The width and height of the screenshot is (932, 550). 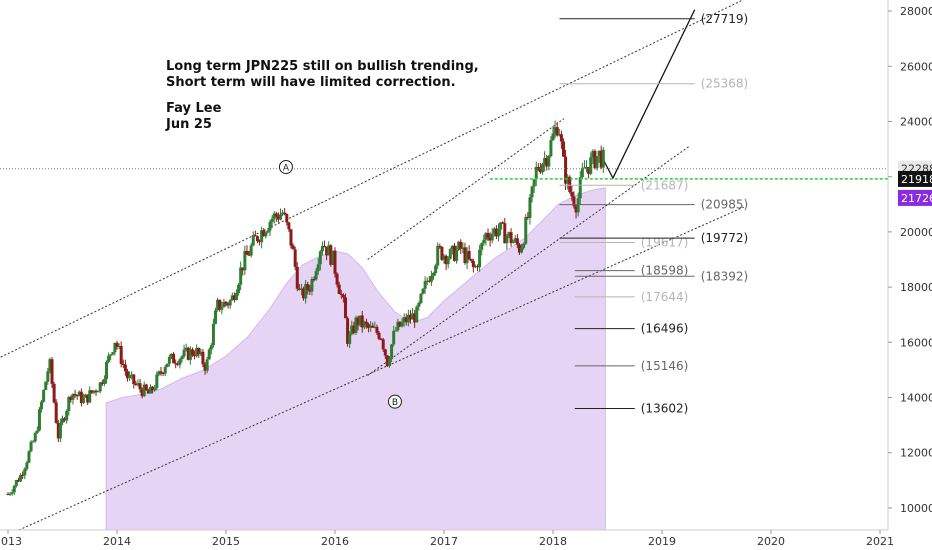 What do you see at coordinates (916, 342) in the screenshot?
I see `y-tick-label: 16000` at bounding box center [916, 342].